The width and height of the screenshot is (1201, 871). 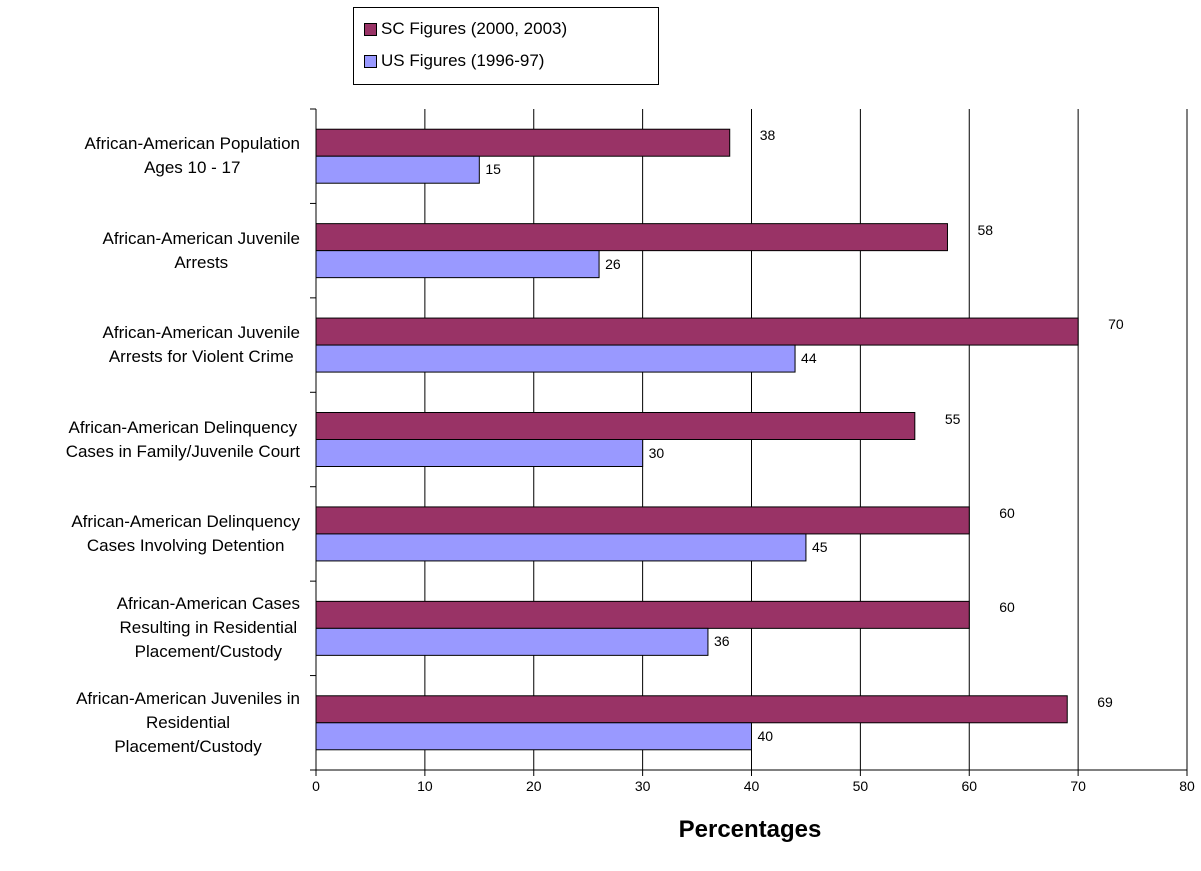 I want to click on data-label-us-3: 30, so click(x=656, y=452).